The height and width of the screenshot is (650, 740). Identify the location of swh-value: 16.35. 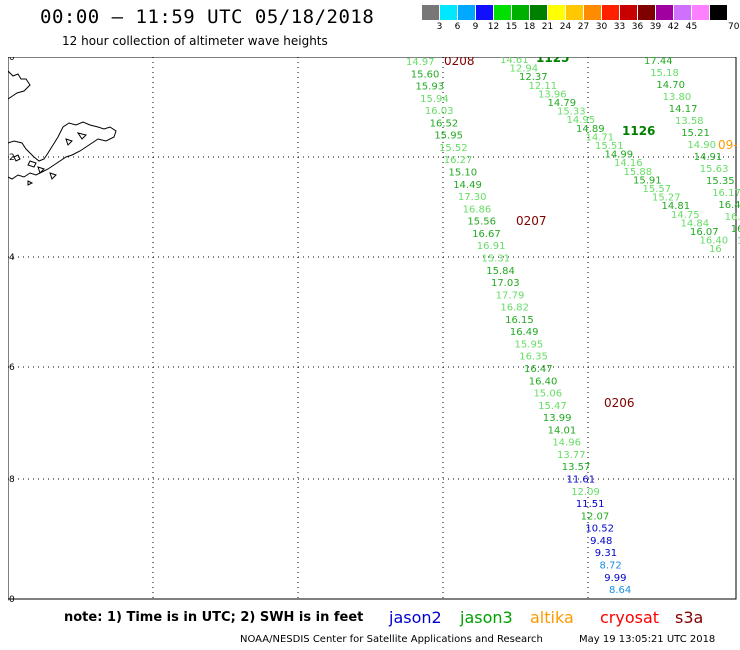
(533, 357).